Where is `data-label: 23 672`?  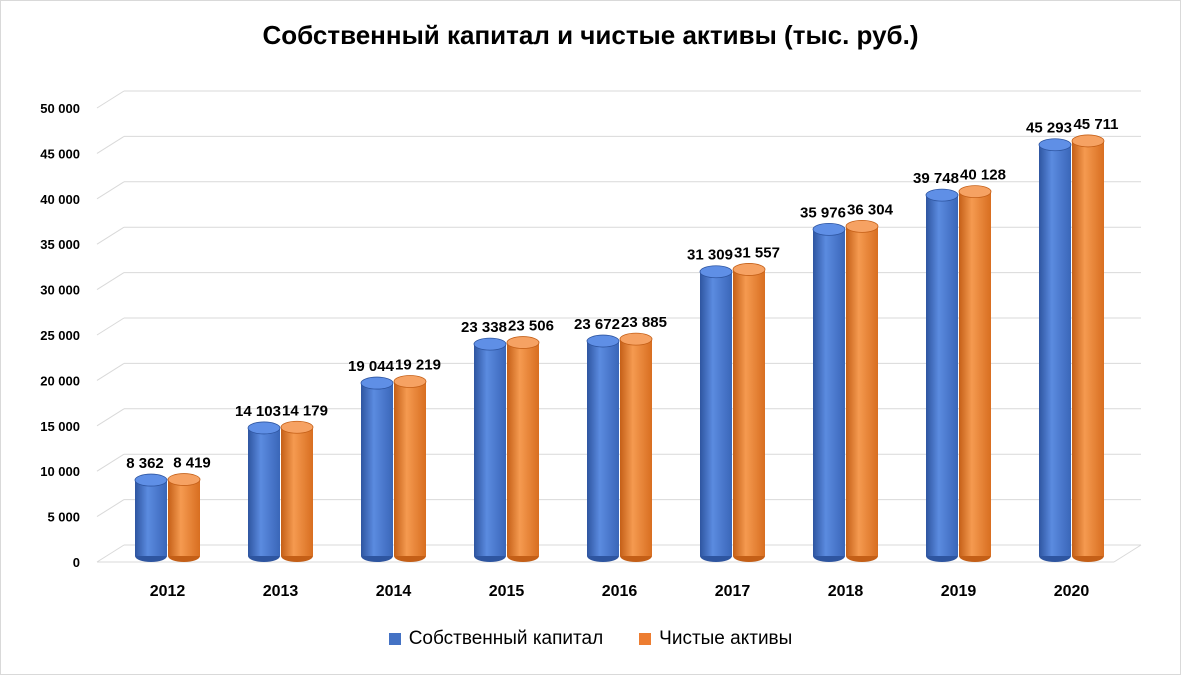
data-label: 23 672 is located at coordinates (597, 324).